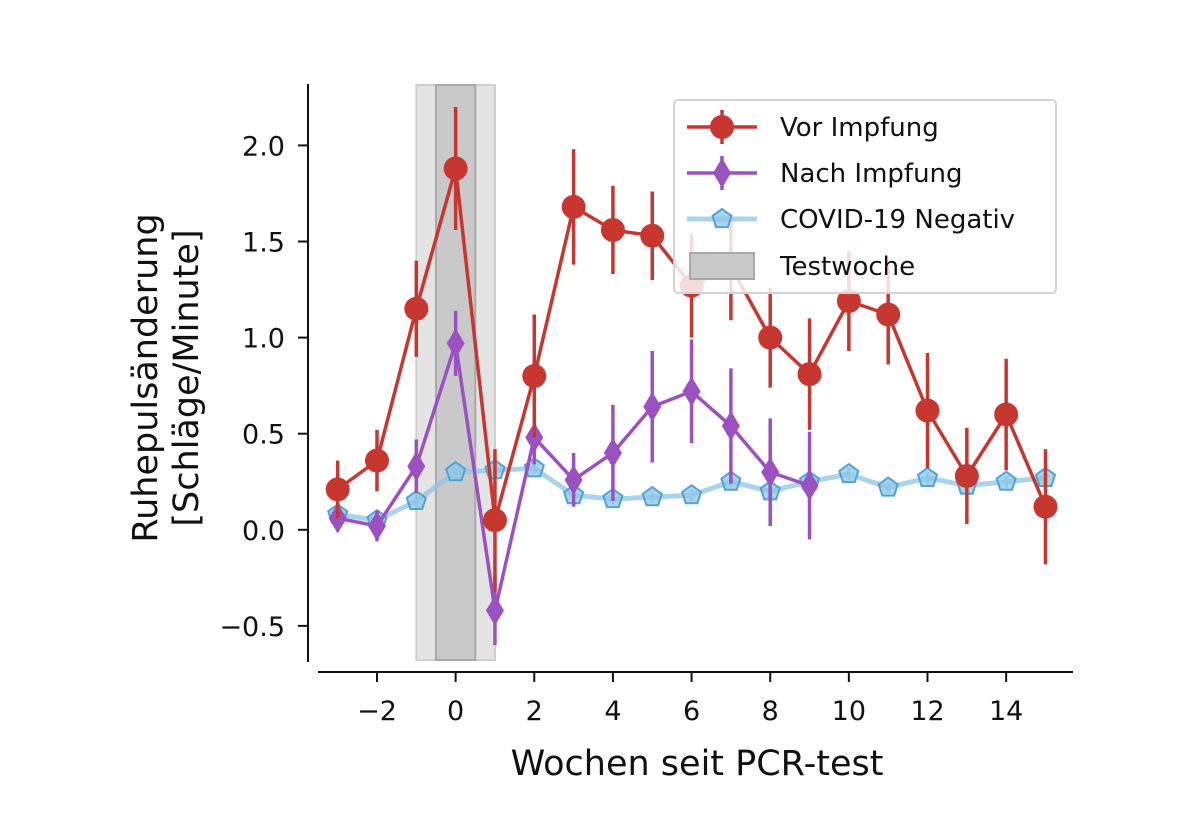  I want to click on y-axis-label-line-2: [Schläge/Minute], so click(187, 377).